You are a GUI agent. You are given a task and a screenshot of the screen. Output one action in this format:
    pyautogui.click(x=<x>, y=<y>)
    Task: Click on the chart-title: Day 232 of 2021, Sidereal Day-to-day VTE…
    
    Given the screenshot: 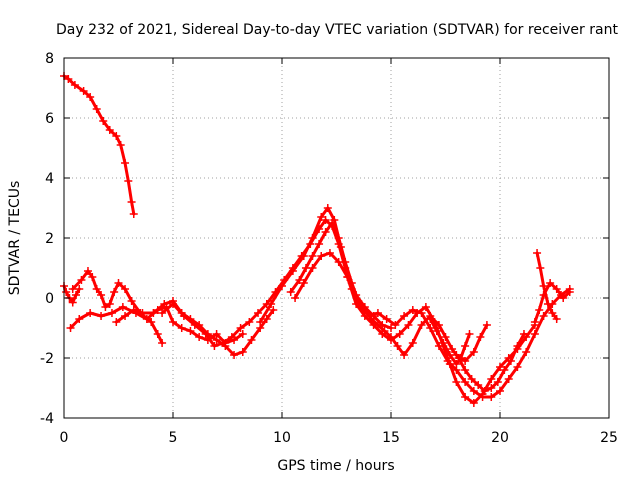 What is the action you would take?
    pyautogui.click(x=337, y=30)
    